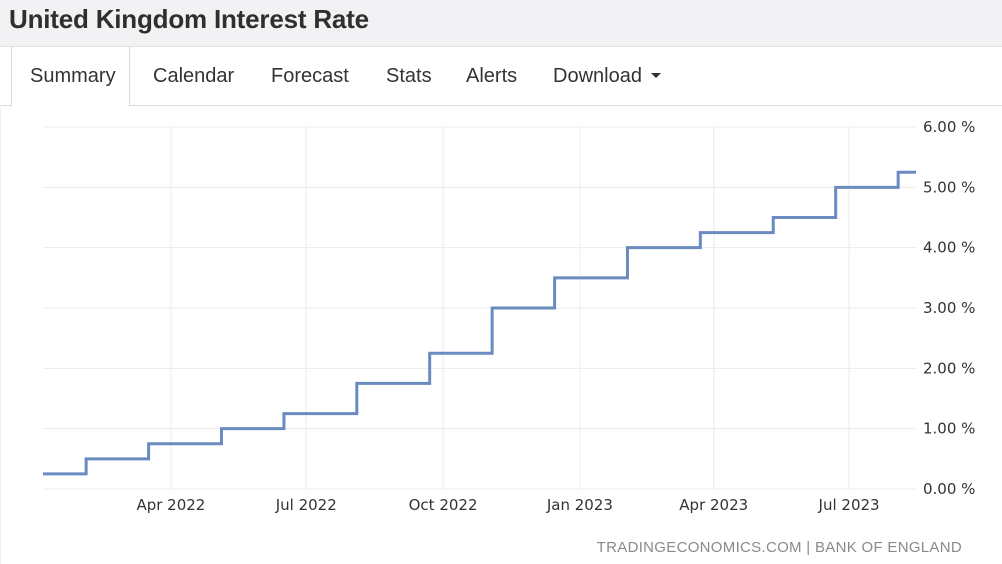  I want to click on y-tick-label: 3.00 %, so click(949, 308).